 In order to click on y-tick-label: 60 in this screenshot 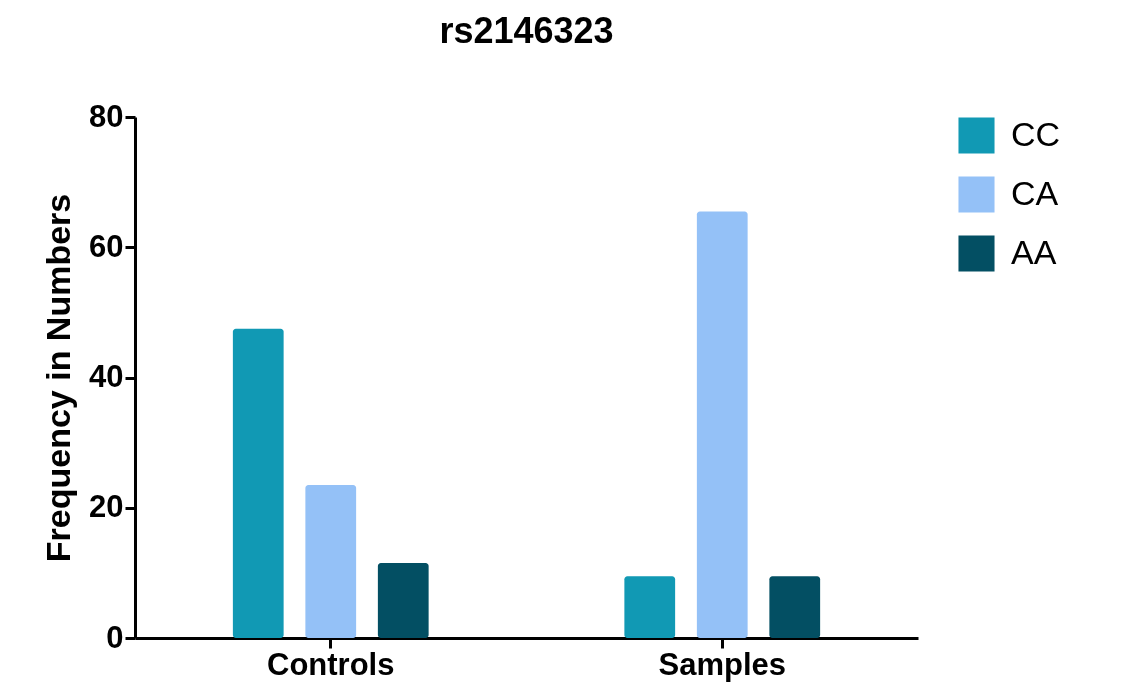, I will do `click(106, 246)`.